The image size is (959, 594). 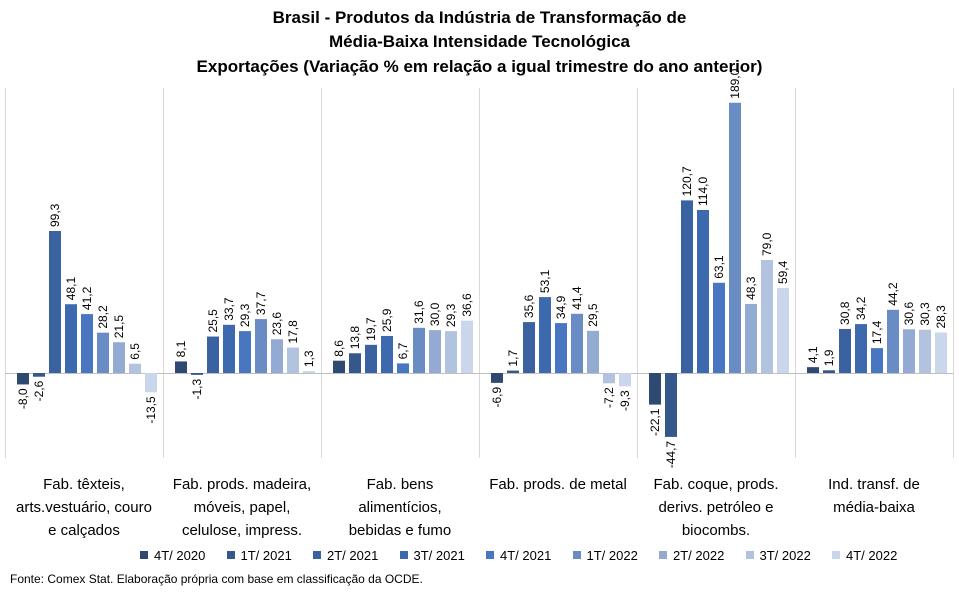 What do you see at coordinates (735, 83) in the screenshot?
I see `data-label: 189,0` at bounding box center [735, 83].